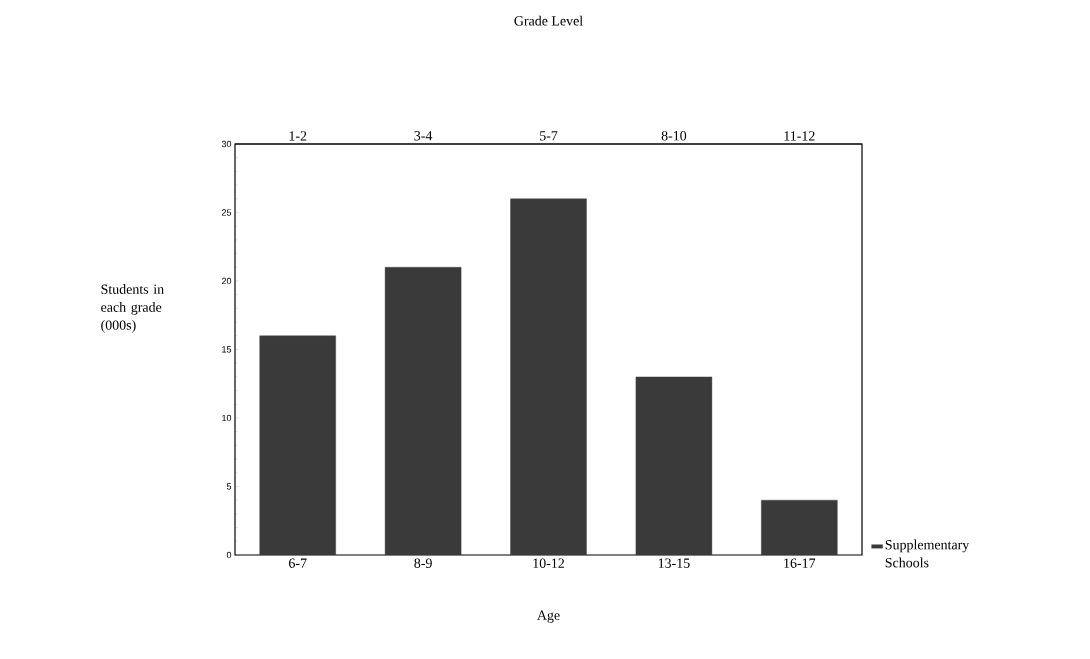 This screenshot has width=1090, height=659. I want to click on legend-label: Supplementary Schools, so click(927, 553).